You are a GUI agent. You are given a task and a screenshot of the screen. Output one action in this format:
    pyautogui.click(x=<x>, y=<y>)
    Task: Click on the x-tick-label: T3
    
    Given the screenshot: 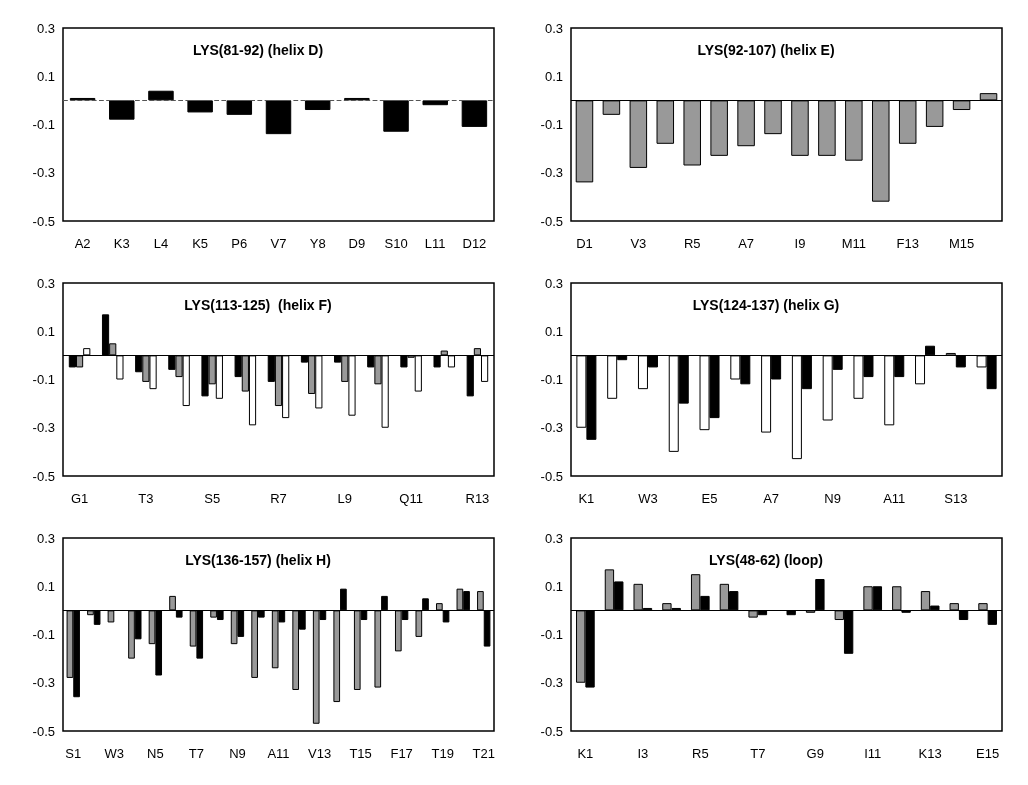 What is the action you would take?
    pyautogui.click(x=146, y=498)
    